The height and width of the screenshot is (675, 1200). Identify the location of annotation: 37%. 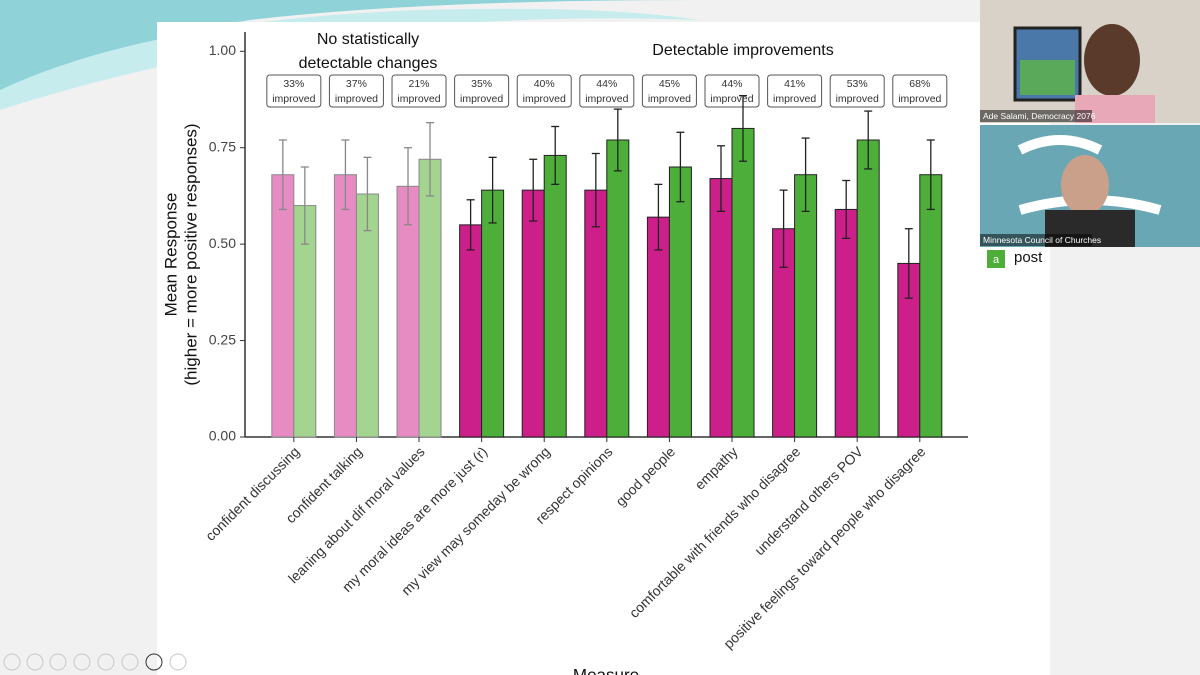
(356, 84).